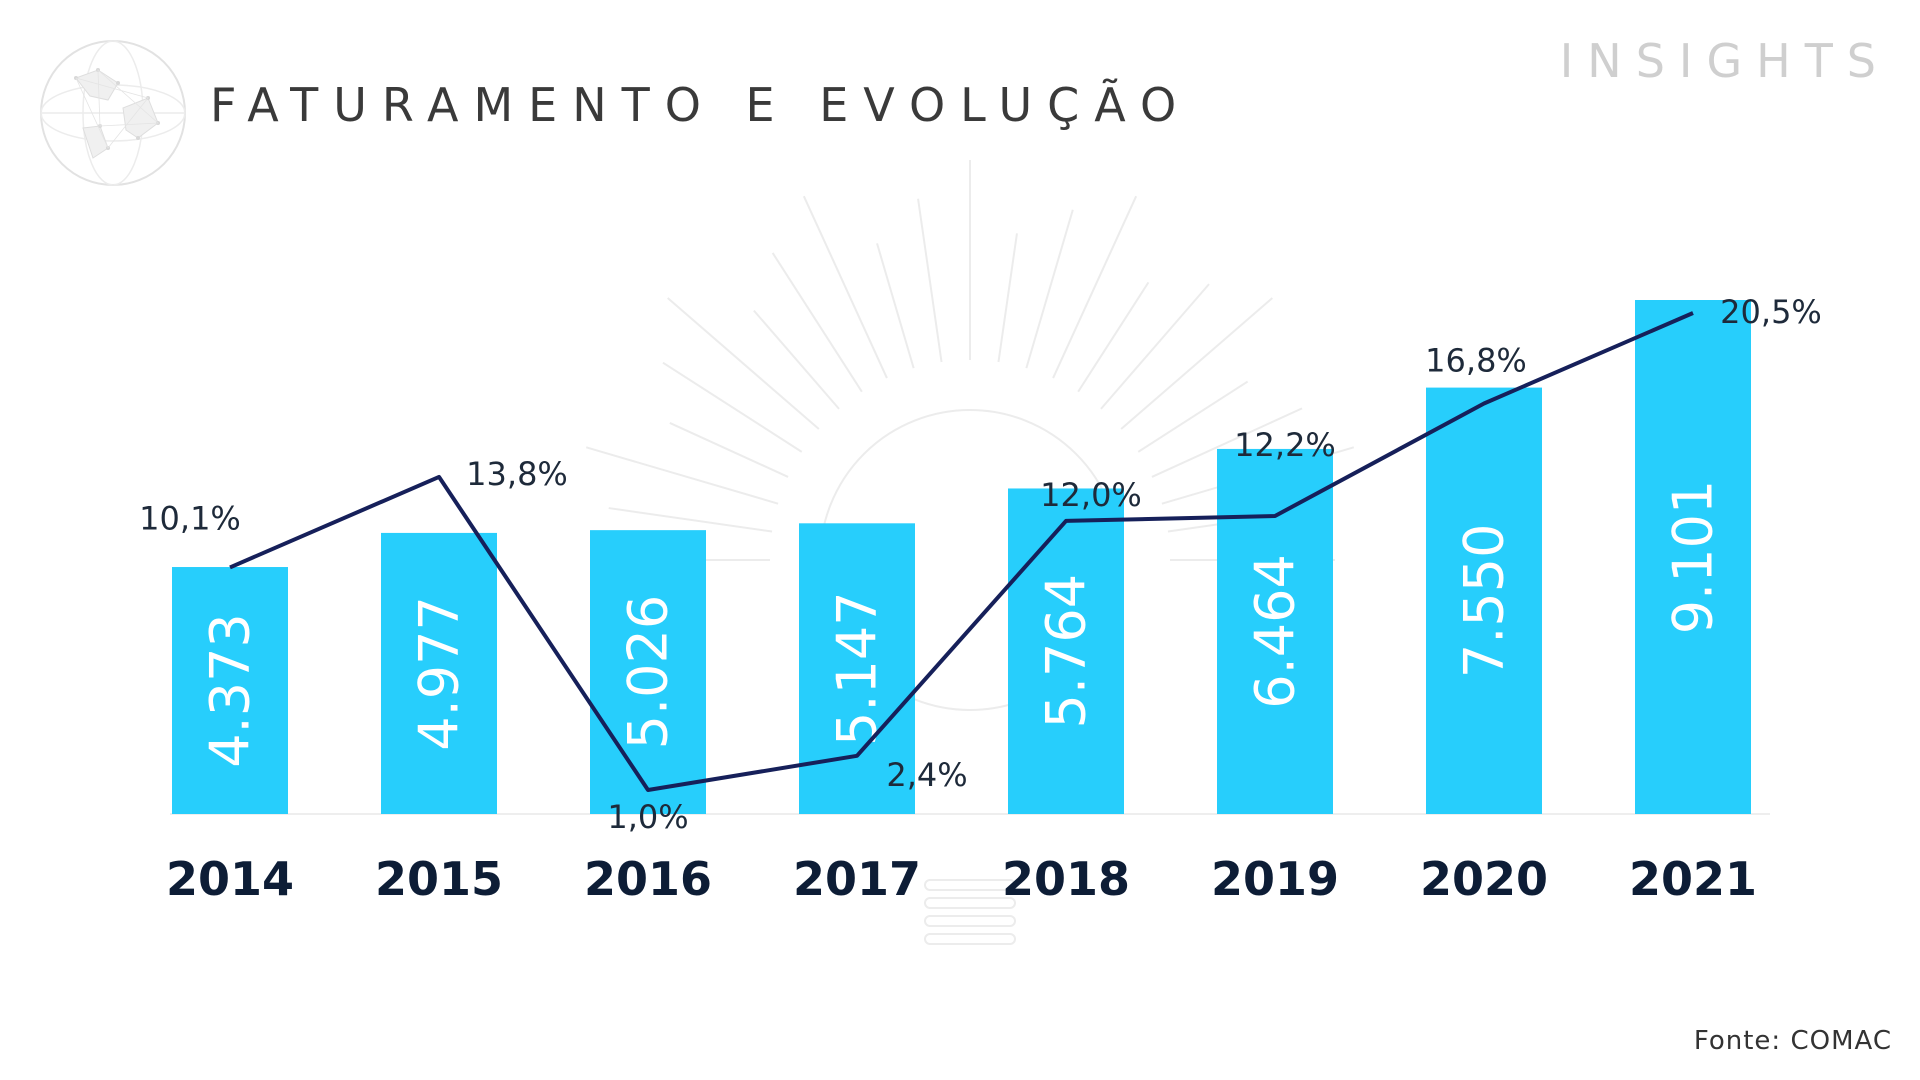 Image resolution: width=1920 pixels, height=1080 pixels. Describe the element at coordinates (647, 817) in the screenshot. I see `growth-label-2016: 1,0%` at that location.